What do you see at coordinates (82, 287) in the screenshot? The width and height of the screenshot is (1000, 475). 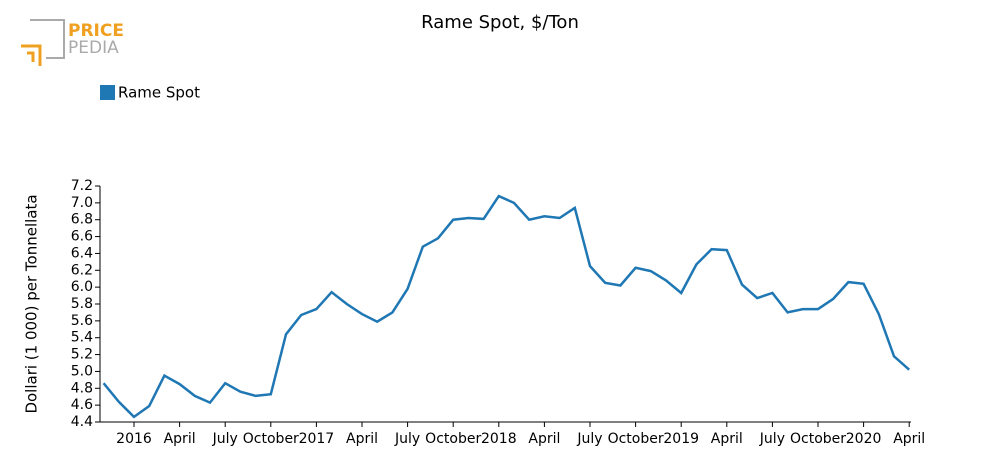 I see `y-tick-label: 6.0` at bounding box center [82, 287].